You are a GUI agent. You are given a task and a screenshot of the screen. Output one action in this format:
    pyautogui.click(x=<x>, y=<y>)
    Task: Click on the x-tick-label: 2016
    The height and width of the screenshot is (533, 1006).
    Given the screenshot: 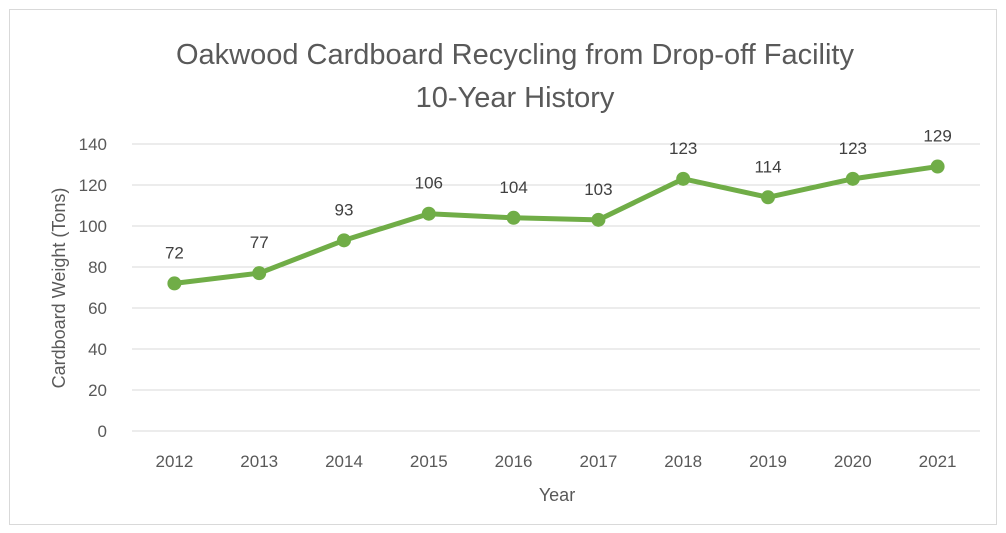 What is the action you would take?
    pyautogui.click(x=514, y=461)
    